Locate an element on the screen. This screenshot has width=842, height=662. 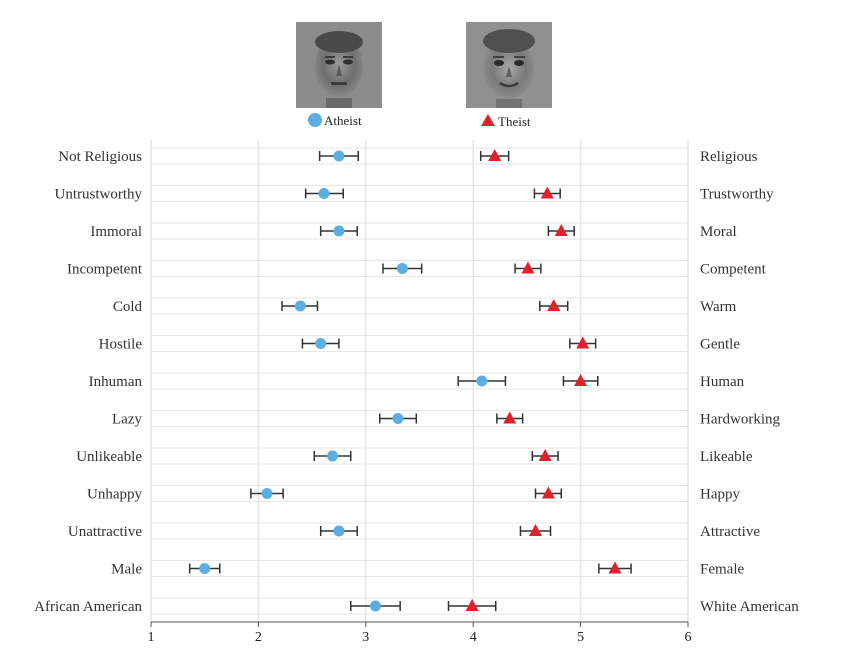
row-label-left: Lazy is located at coordinates (127, 420).